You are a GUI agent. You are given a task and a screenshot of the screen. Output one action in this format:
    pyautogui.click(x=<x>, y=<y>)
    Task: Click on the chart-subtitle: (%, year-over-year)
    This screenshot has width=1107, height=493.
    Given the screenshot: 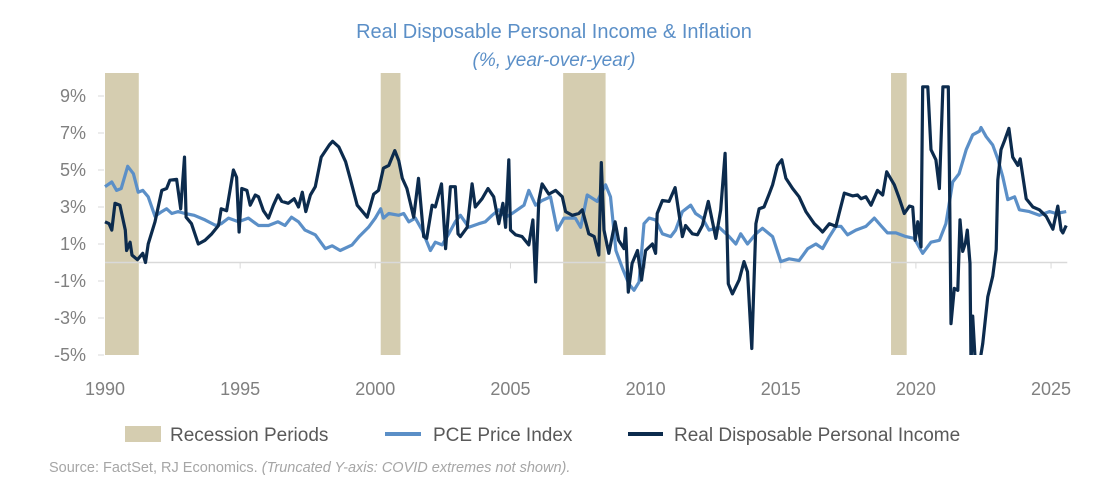 What is the action you would take?
    pyautogui.click(x=554, y=60)
    